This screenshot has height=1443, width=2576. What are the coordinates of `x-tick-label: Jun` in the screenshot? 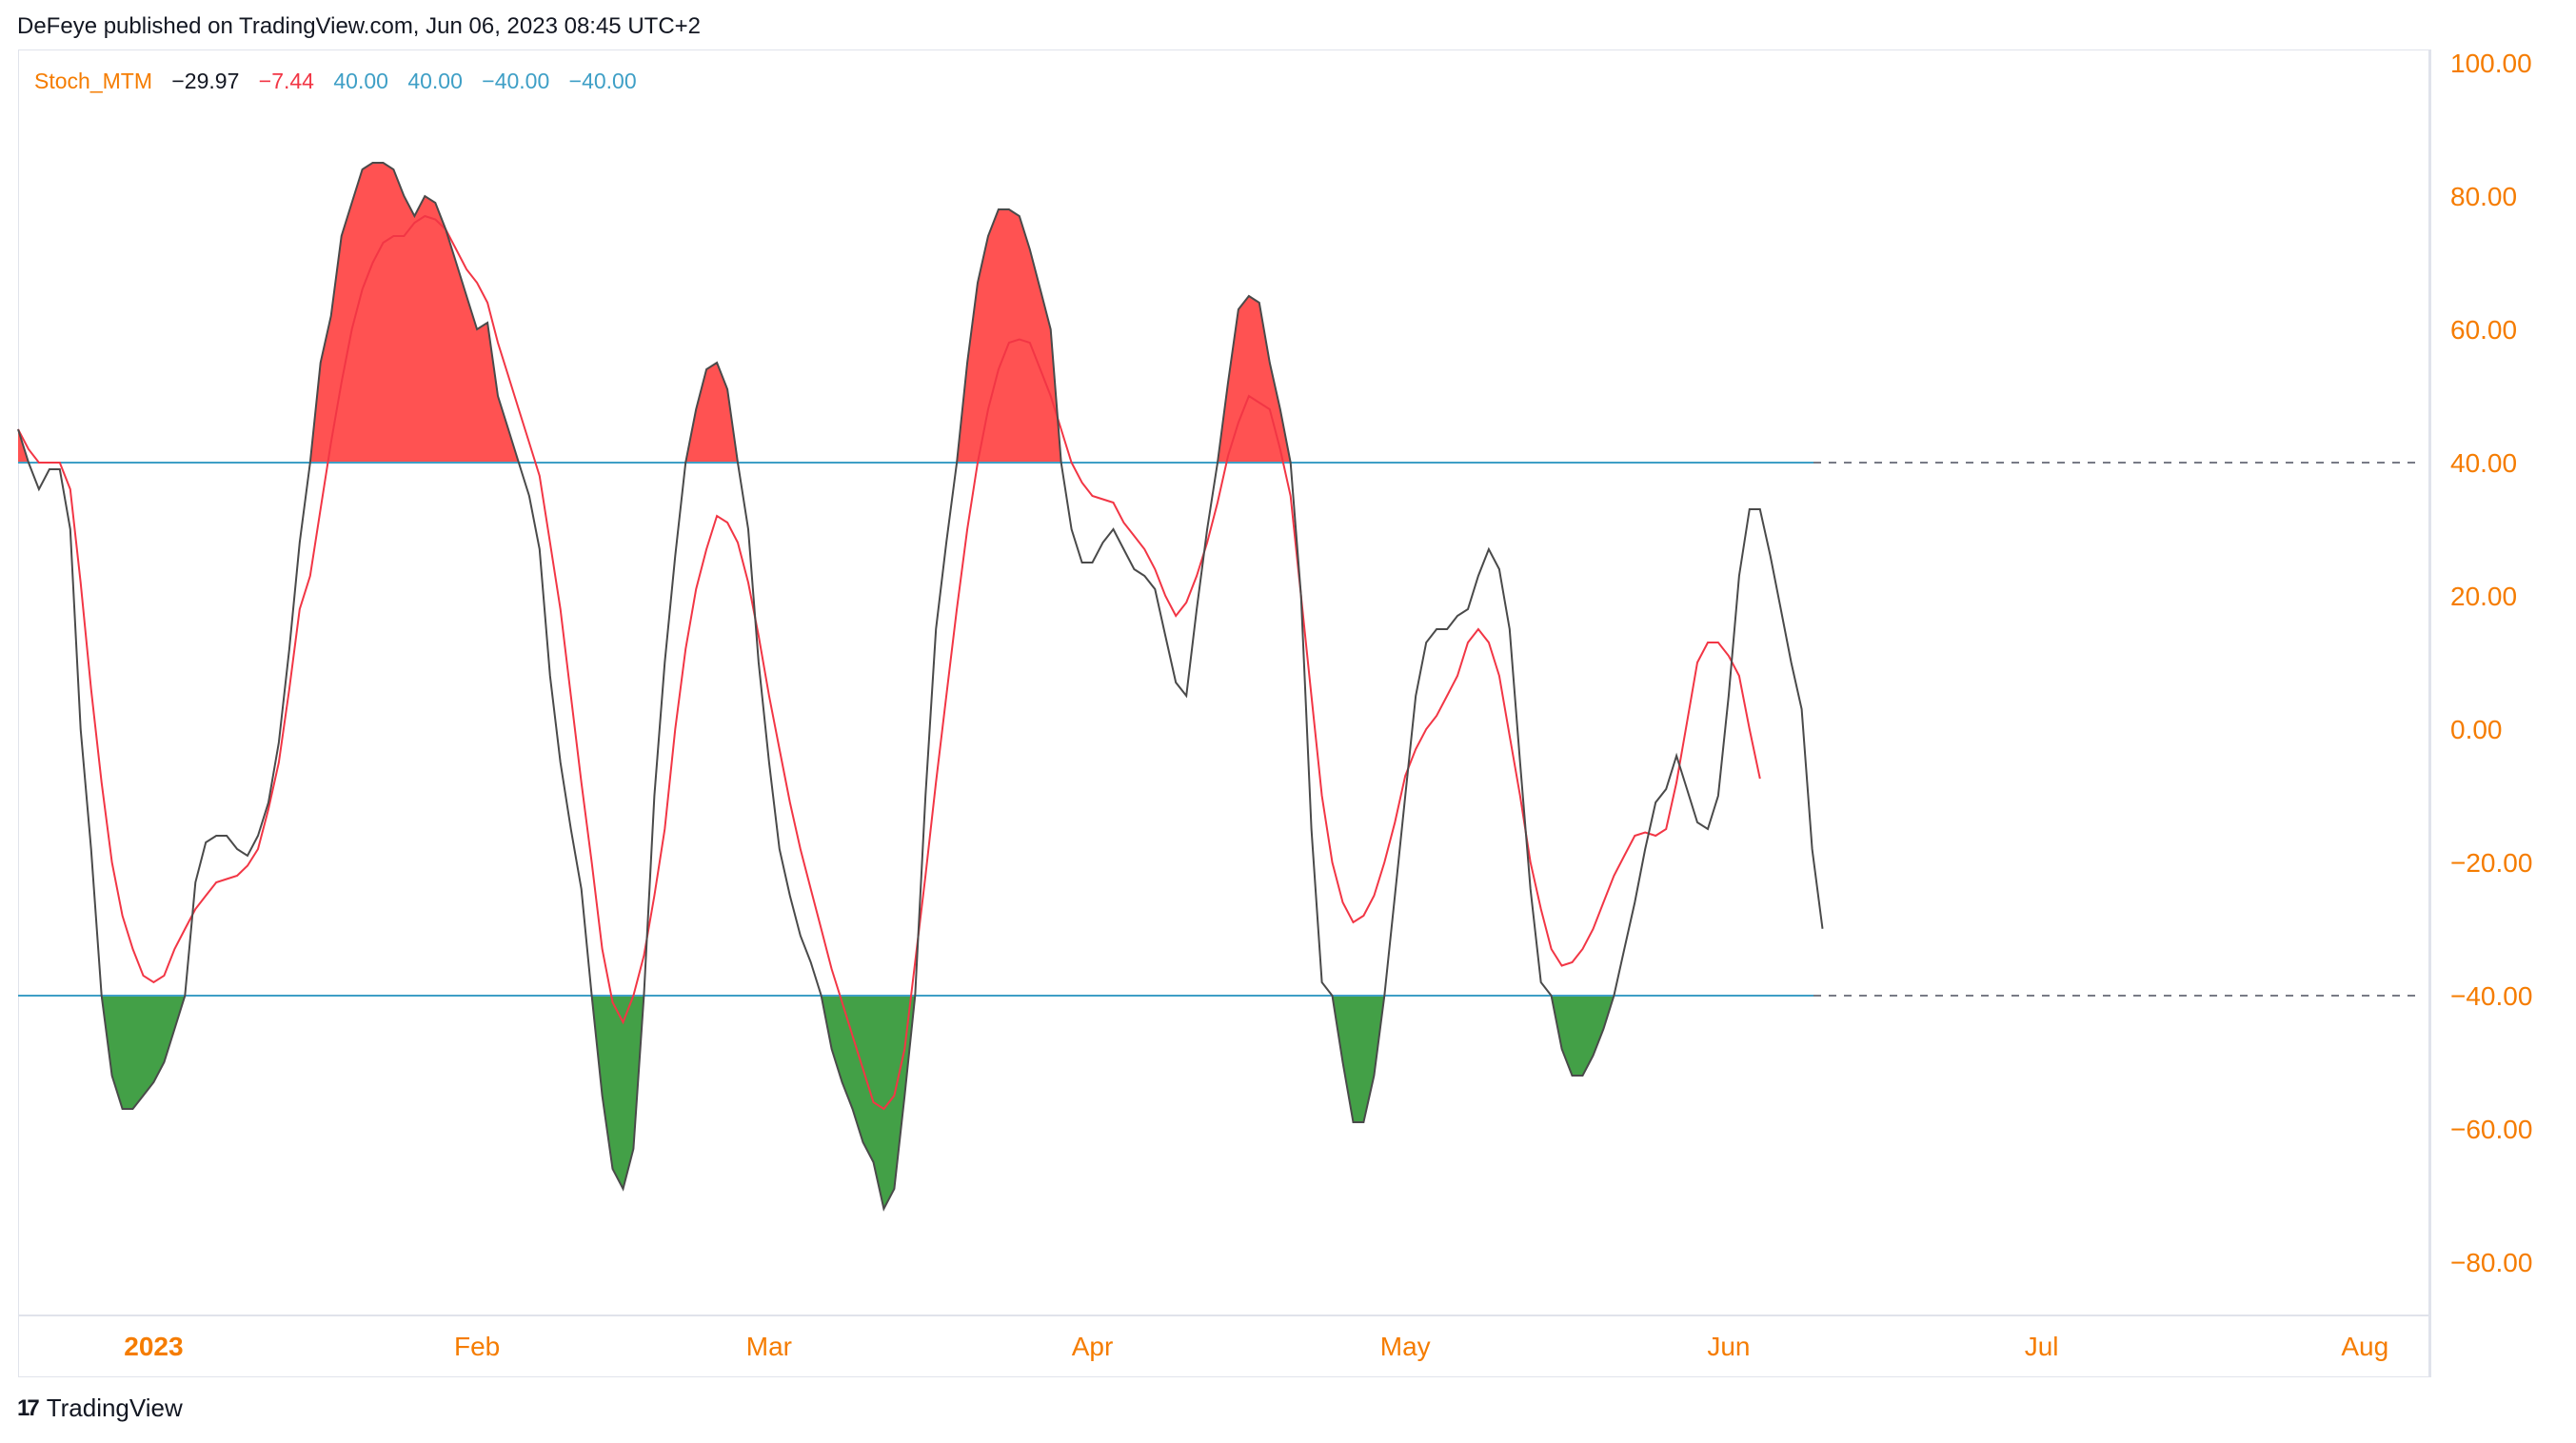 It's located at (1728, 1346).